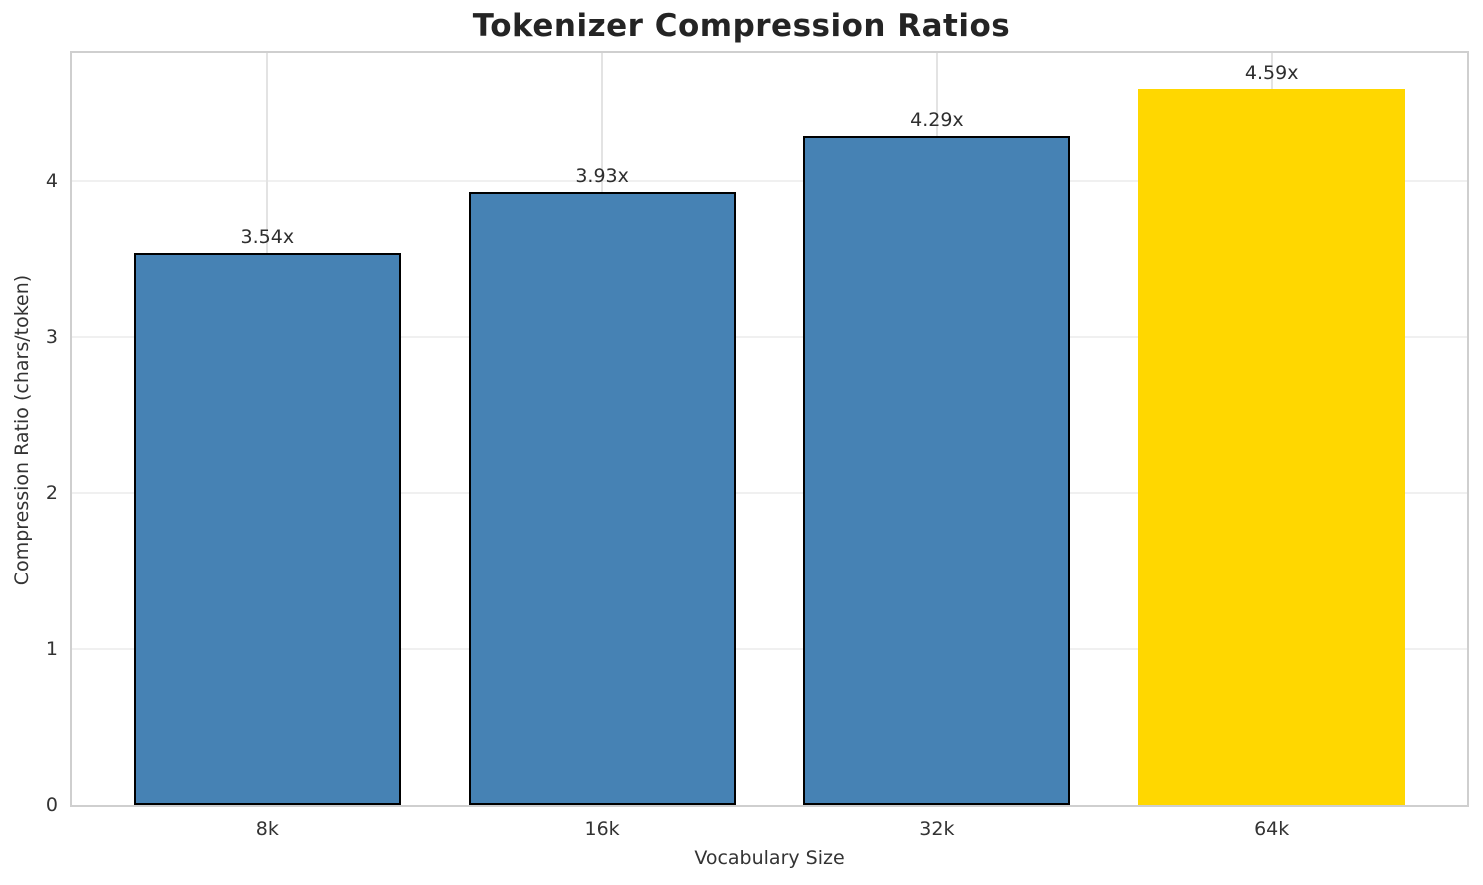 The image size is (1483, 885). I want to click on bar-value-label: 4.59x, so click(1271, 72).